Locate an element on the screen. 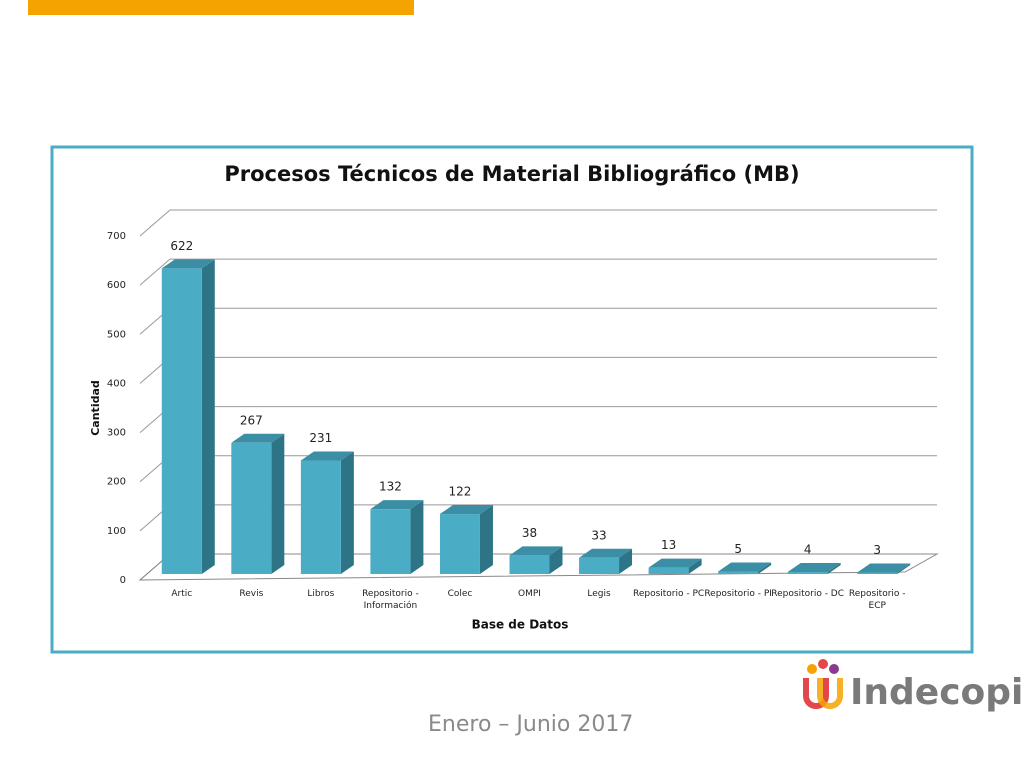 This screenshot has width=1024, height=768. data-label: 122 is located at coordinates (460, 492).